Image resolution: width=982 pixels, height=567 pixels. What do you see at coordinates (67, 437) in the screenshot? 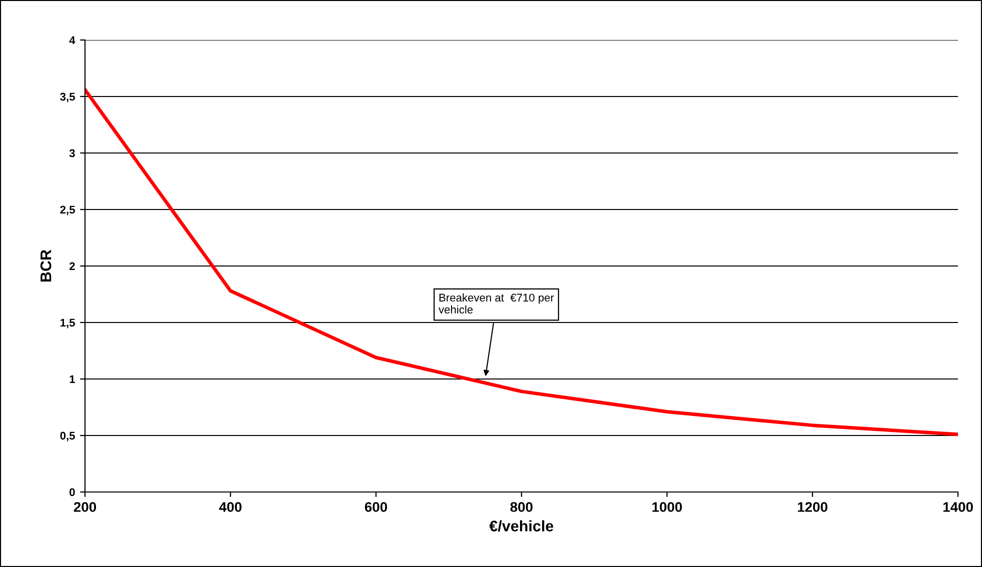
I see `y-tick-label: 0,5` at bounding box center [67, 437].